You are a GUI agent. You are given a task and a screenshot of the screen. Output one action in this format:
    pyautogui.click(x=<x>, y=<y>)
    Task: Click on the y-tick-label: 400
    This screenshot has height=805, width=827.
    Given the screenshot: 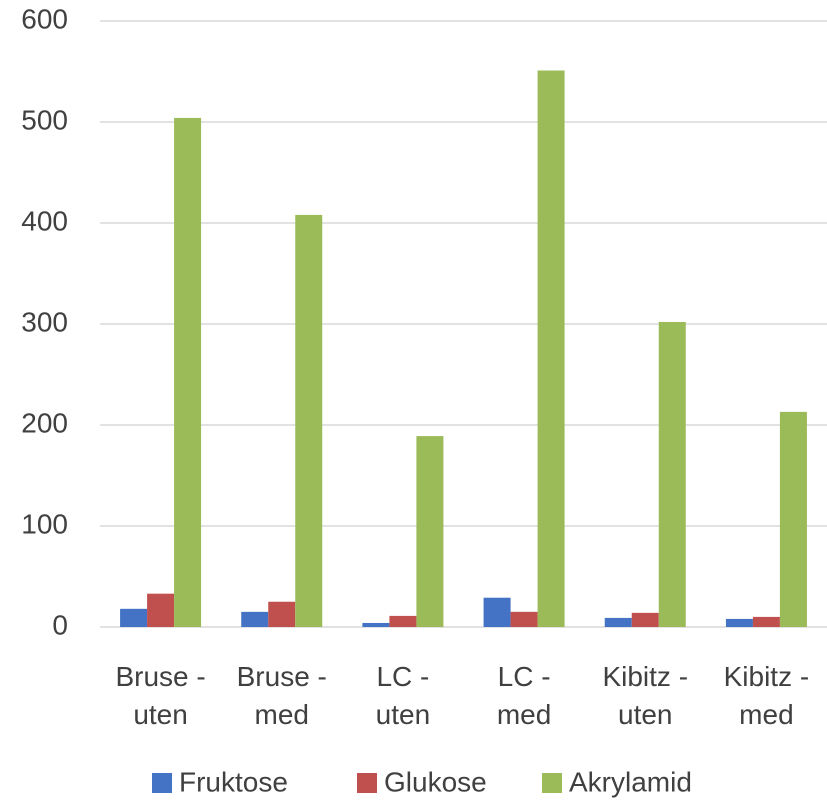 What is the action you would take?
    pyautogui.click(x=44, y=220)
    